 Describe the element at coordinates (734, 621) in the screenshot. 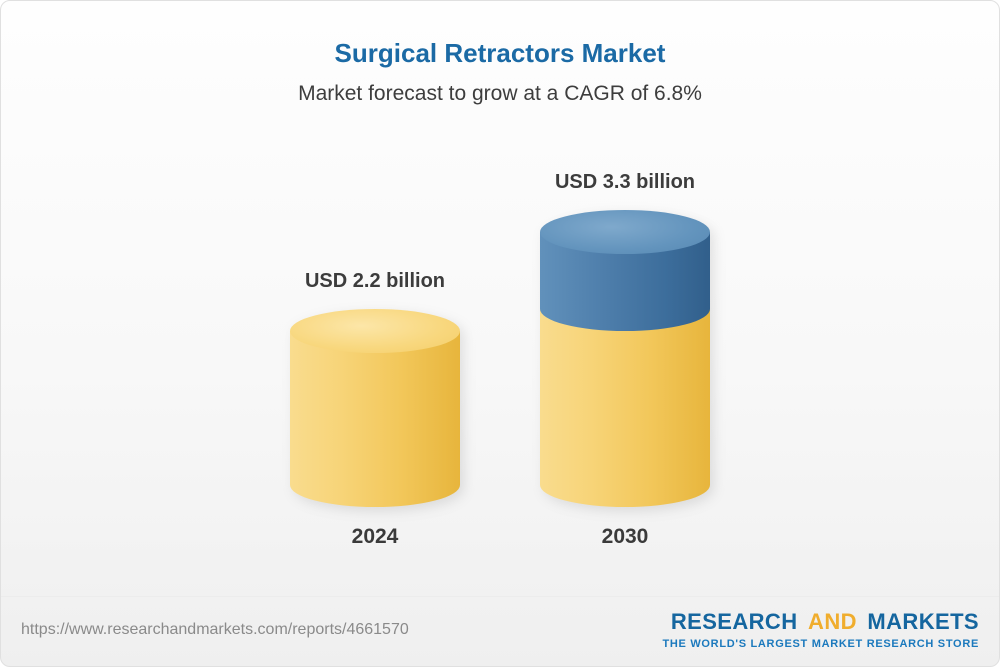

I see `logo-word-research: RESEARCH` at that location.